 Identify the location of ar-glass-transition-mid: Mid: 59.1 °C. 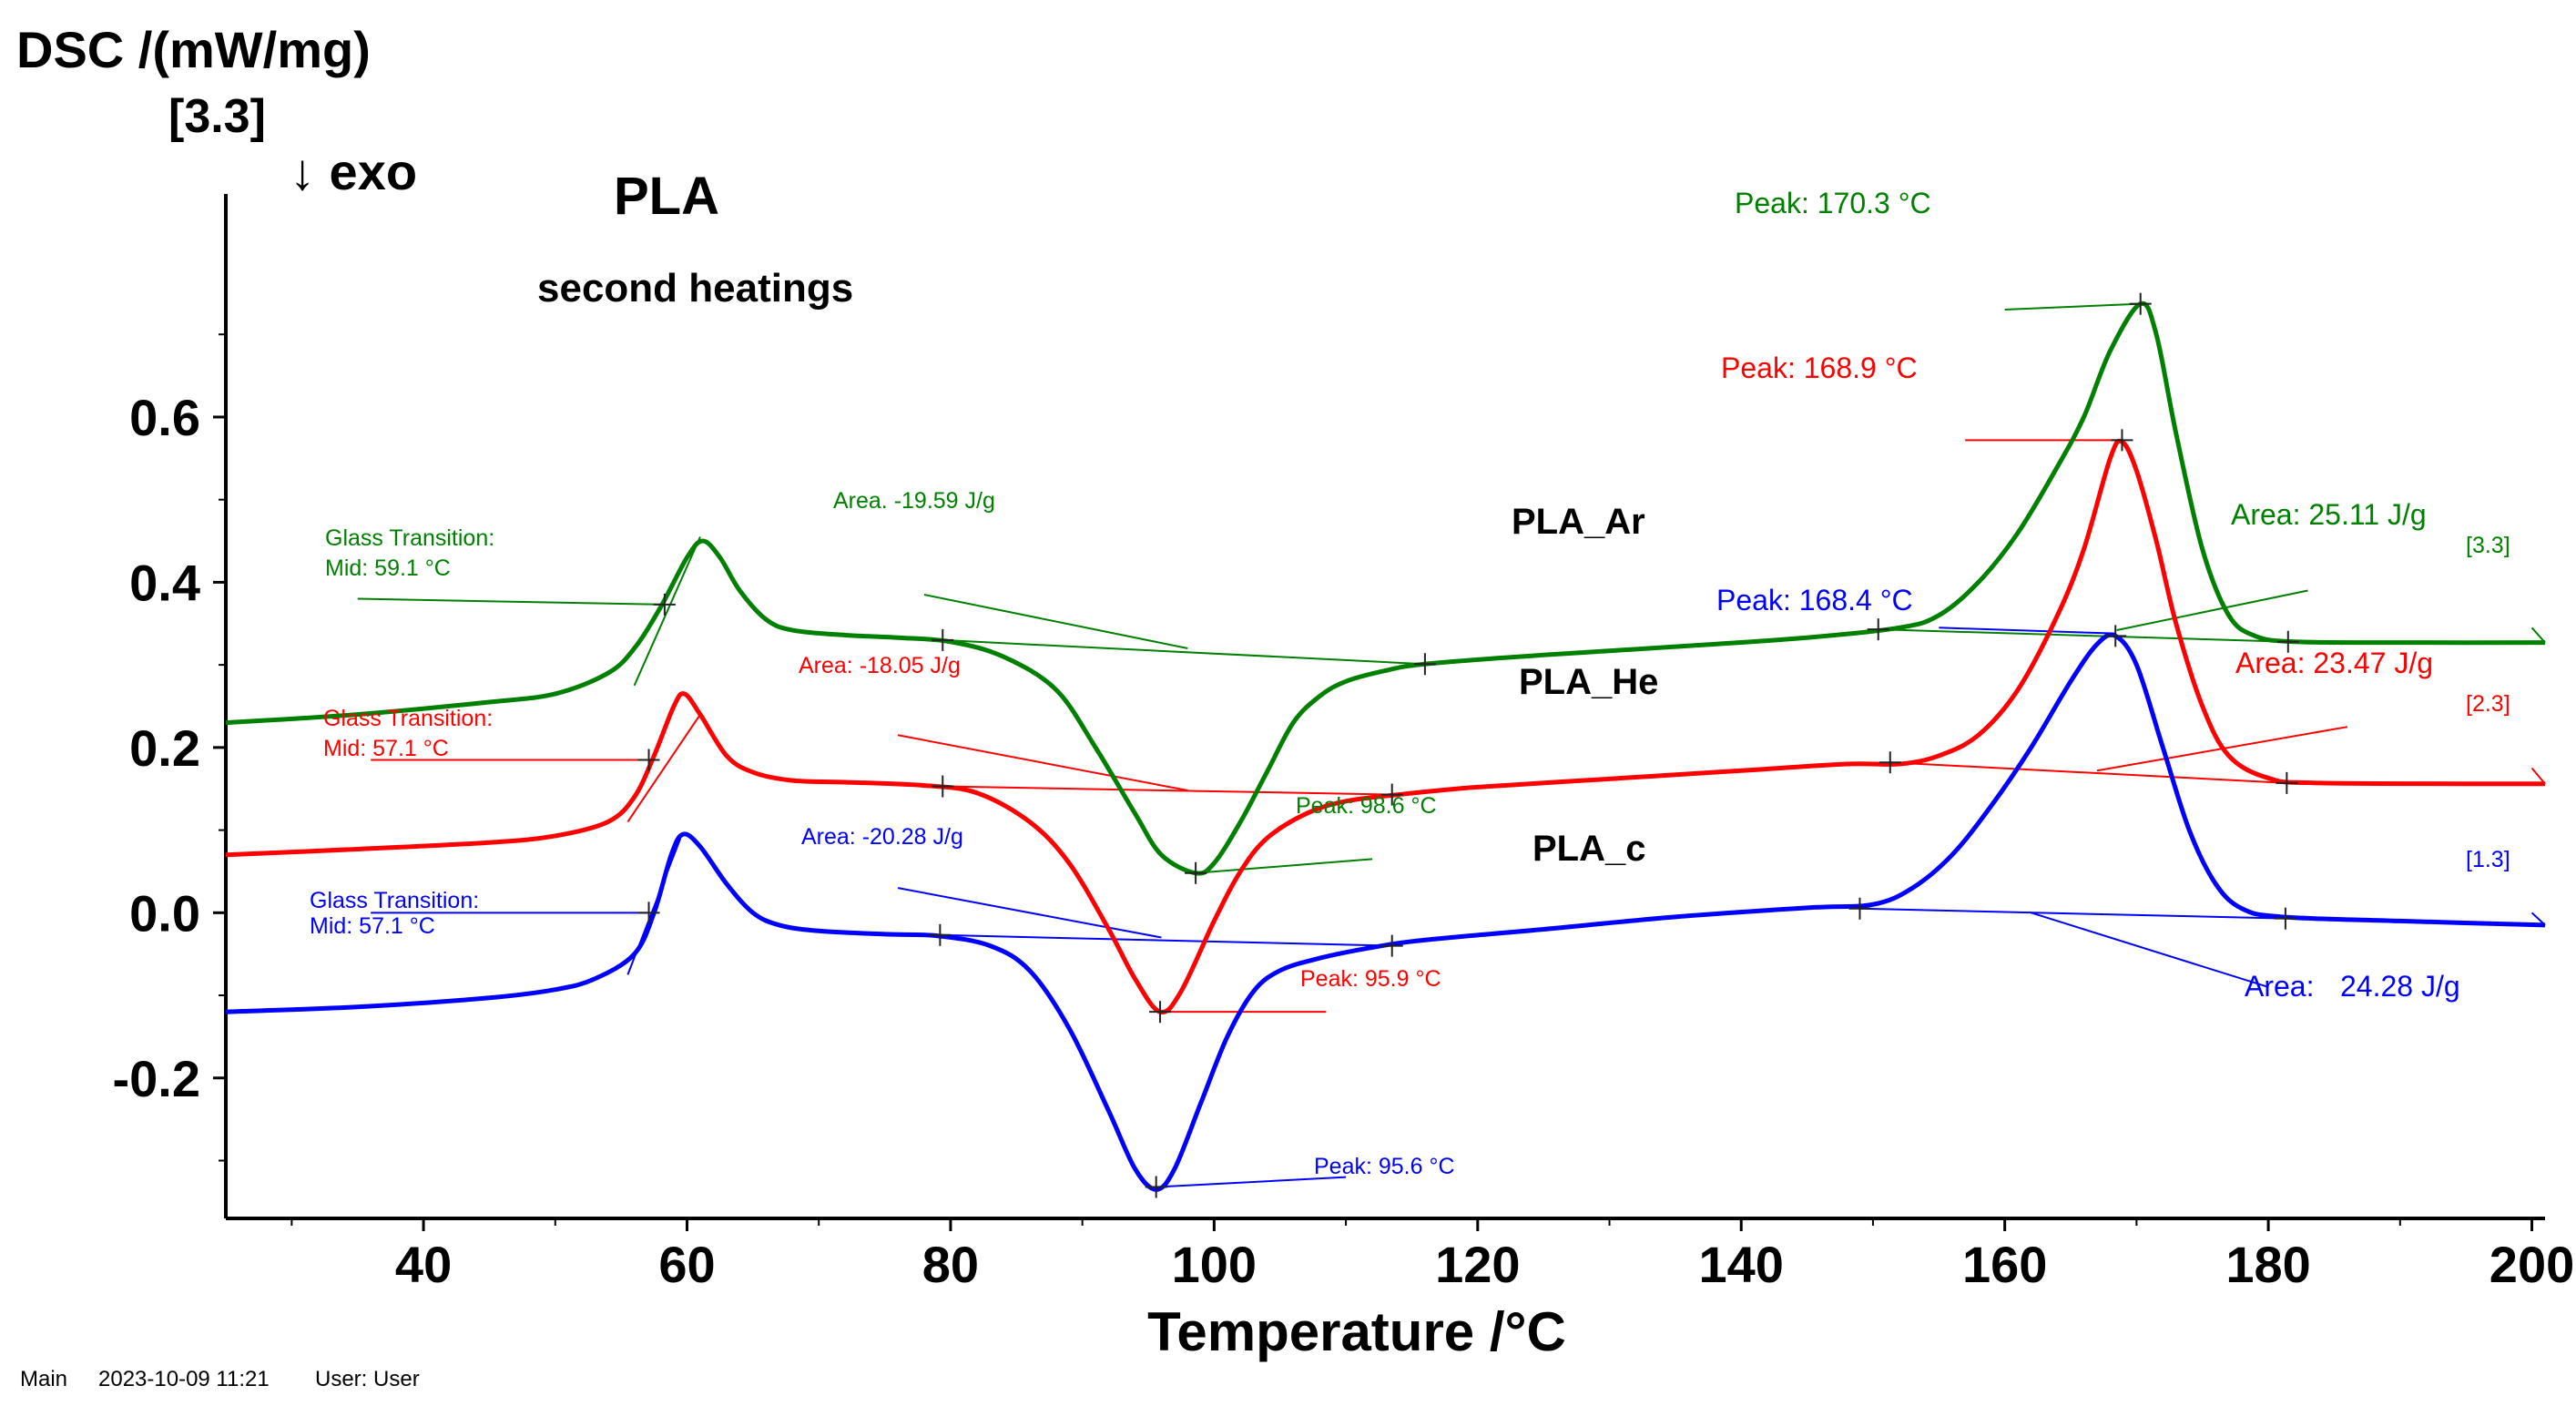
(388, 568).